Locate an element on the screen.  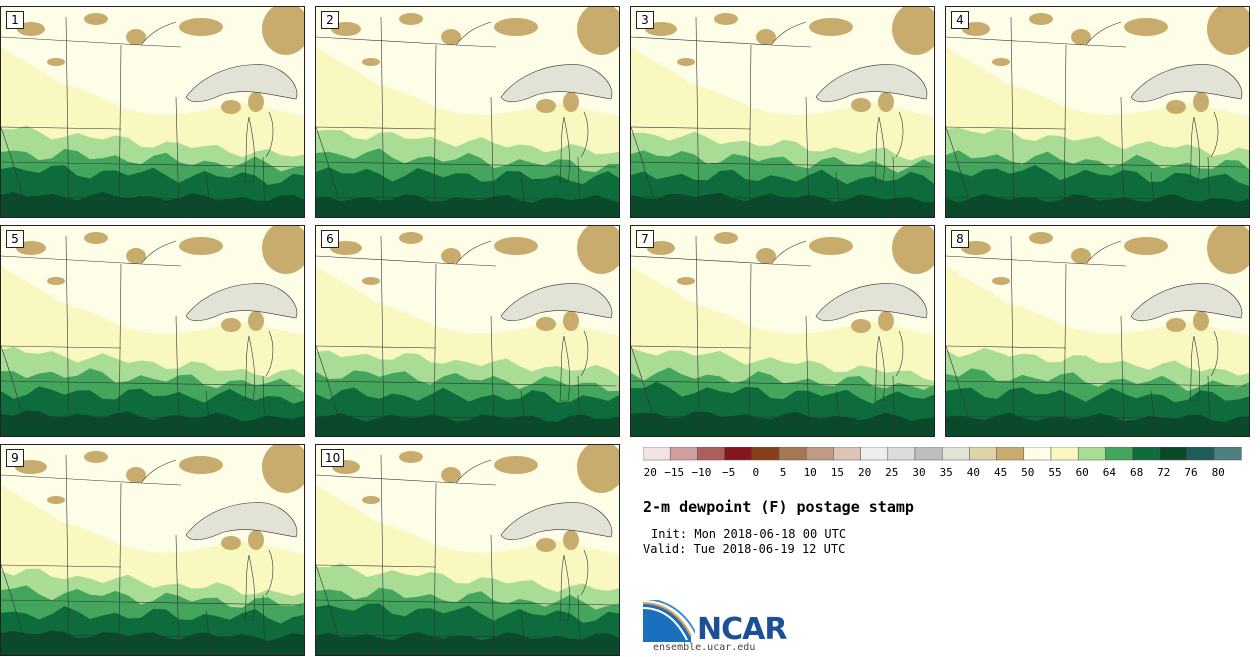
map-panel-9: 9 is located at coordinates (152, 550).